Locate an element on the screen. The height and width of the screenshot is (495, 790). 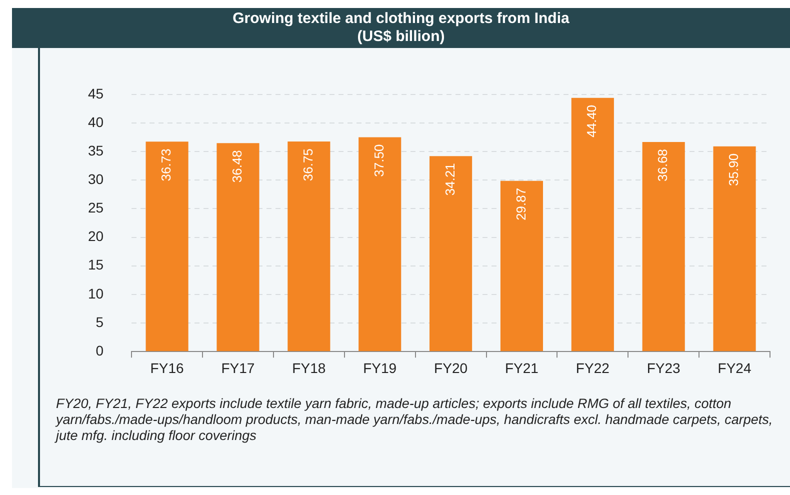
data-label: 34.21 is located at coordinates (450, 179).